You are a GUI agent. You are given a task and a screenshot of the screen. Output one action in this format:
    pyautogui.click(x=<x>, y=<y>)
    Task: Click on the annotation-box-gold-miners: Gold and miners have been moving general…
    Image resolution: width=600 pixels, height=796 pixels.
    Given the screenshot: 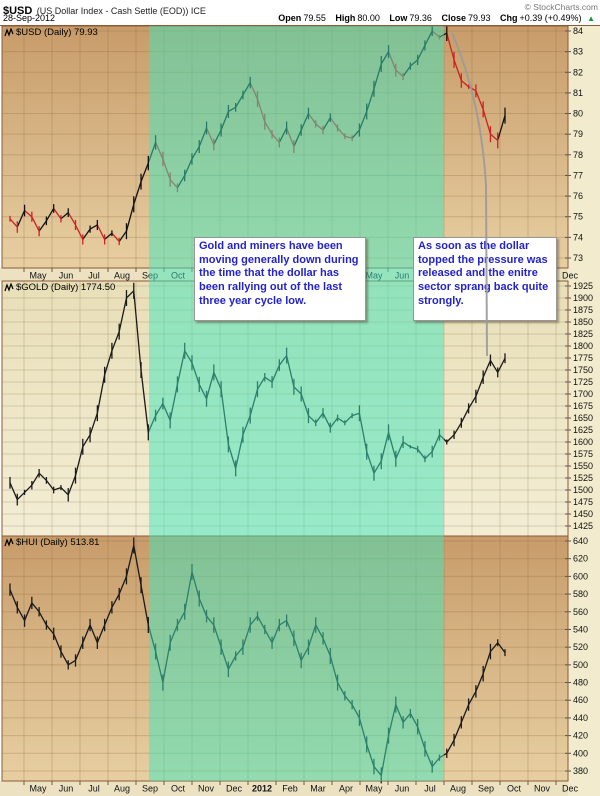 What is the action you would take?
    pyautogui.click(x=280, y=279)
    